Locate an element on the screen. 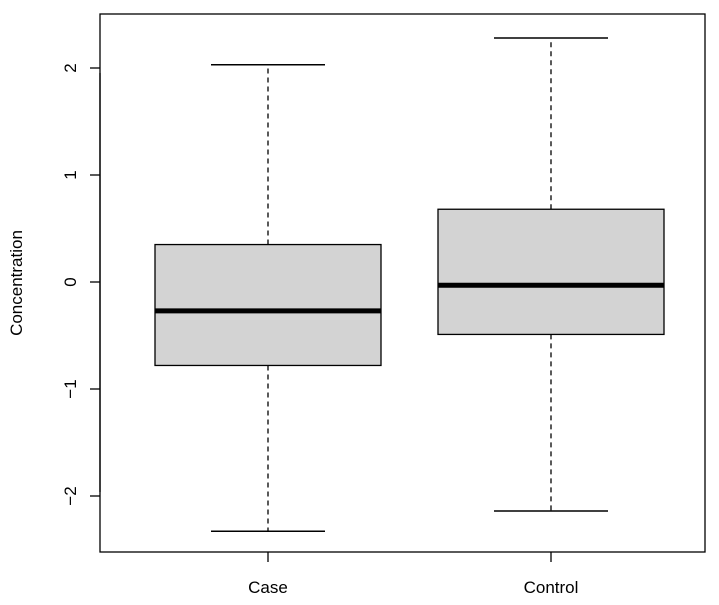 The height and width of the screenshot is (605, 719). x-axis: Case Control is located at coordinates (413, 574).